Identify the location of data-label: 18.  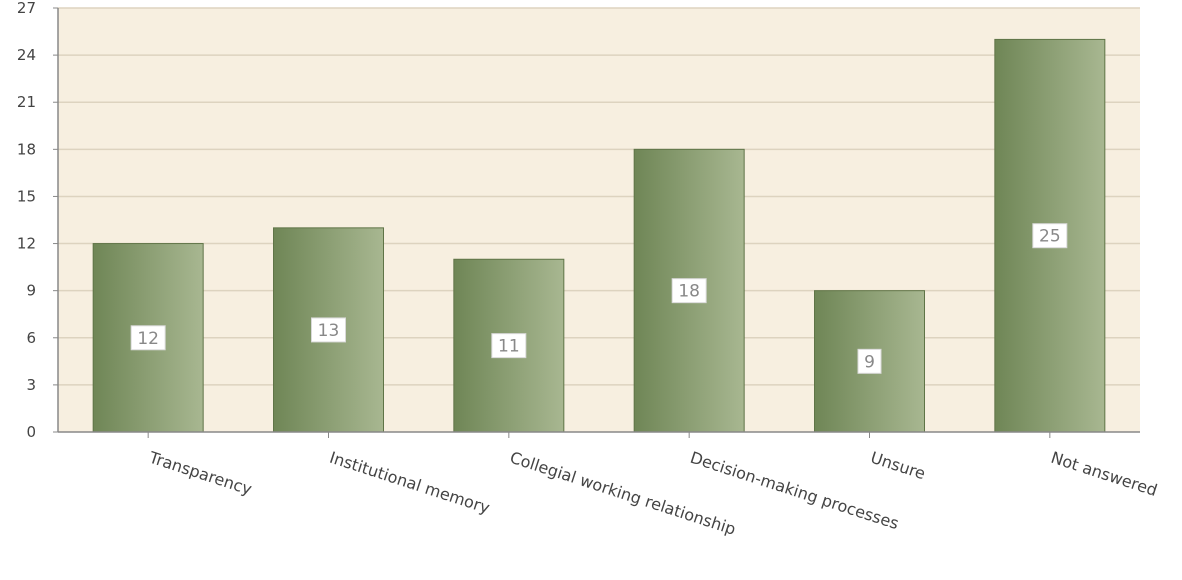
(689, 291).